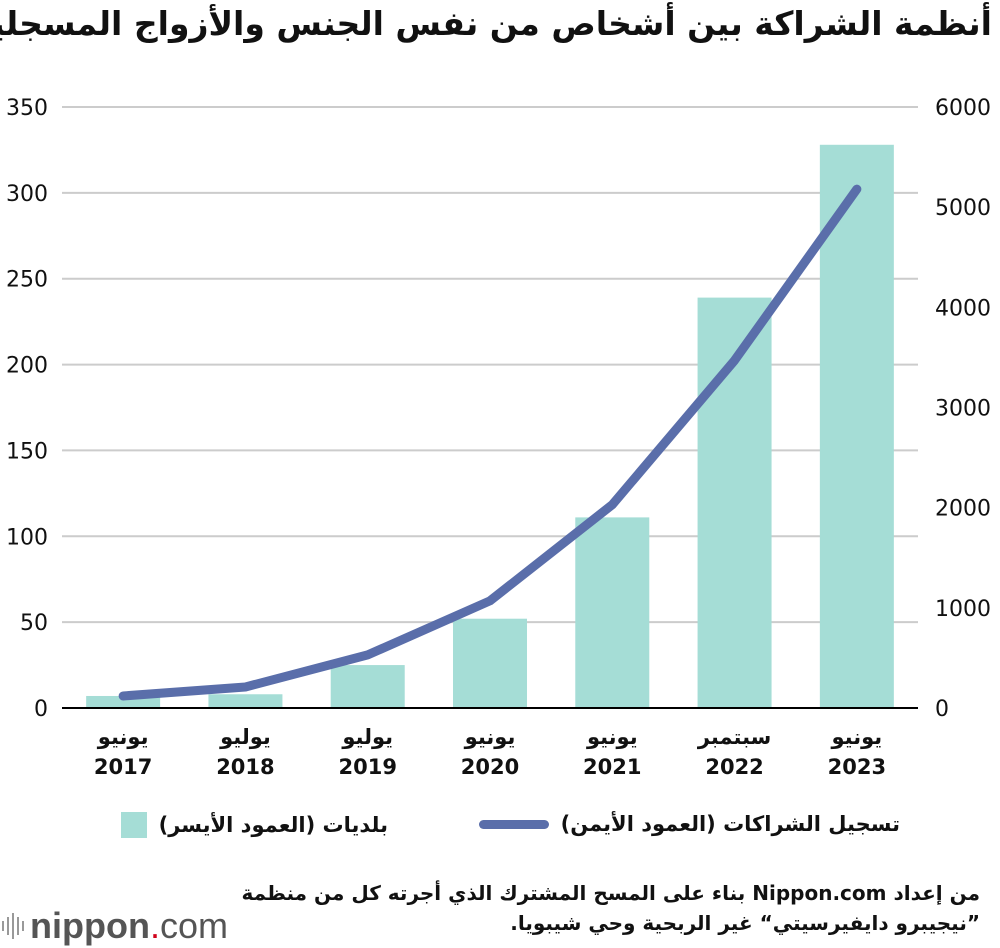  I want to click on right-tick-label: 6000, so click(963, 108).